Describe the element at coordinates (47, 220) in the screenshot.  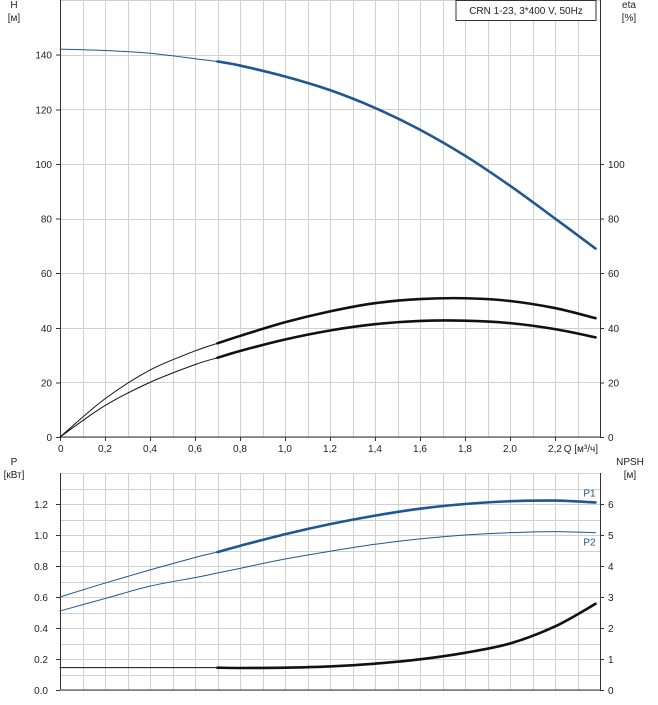
I see `y-tick-label-left: 80` at that location.